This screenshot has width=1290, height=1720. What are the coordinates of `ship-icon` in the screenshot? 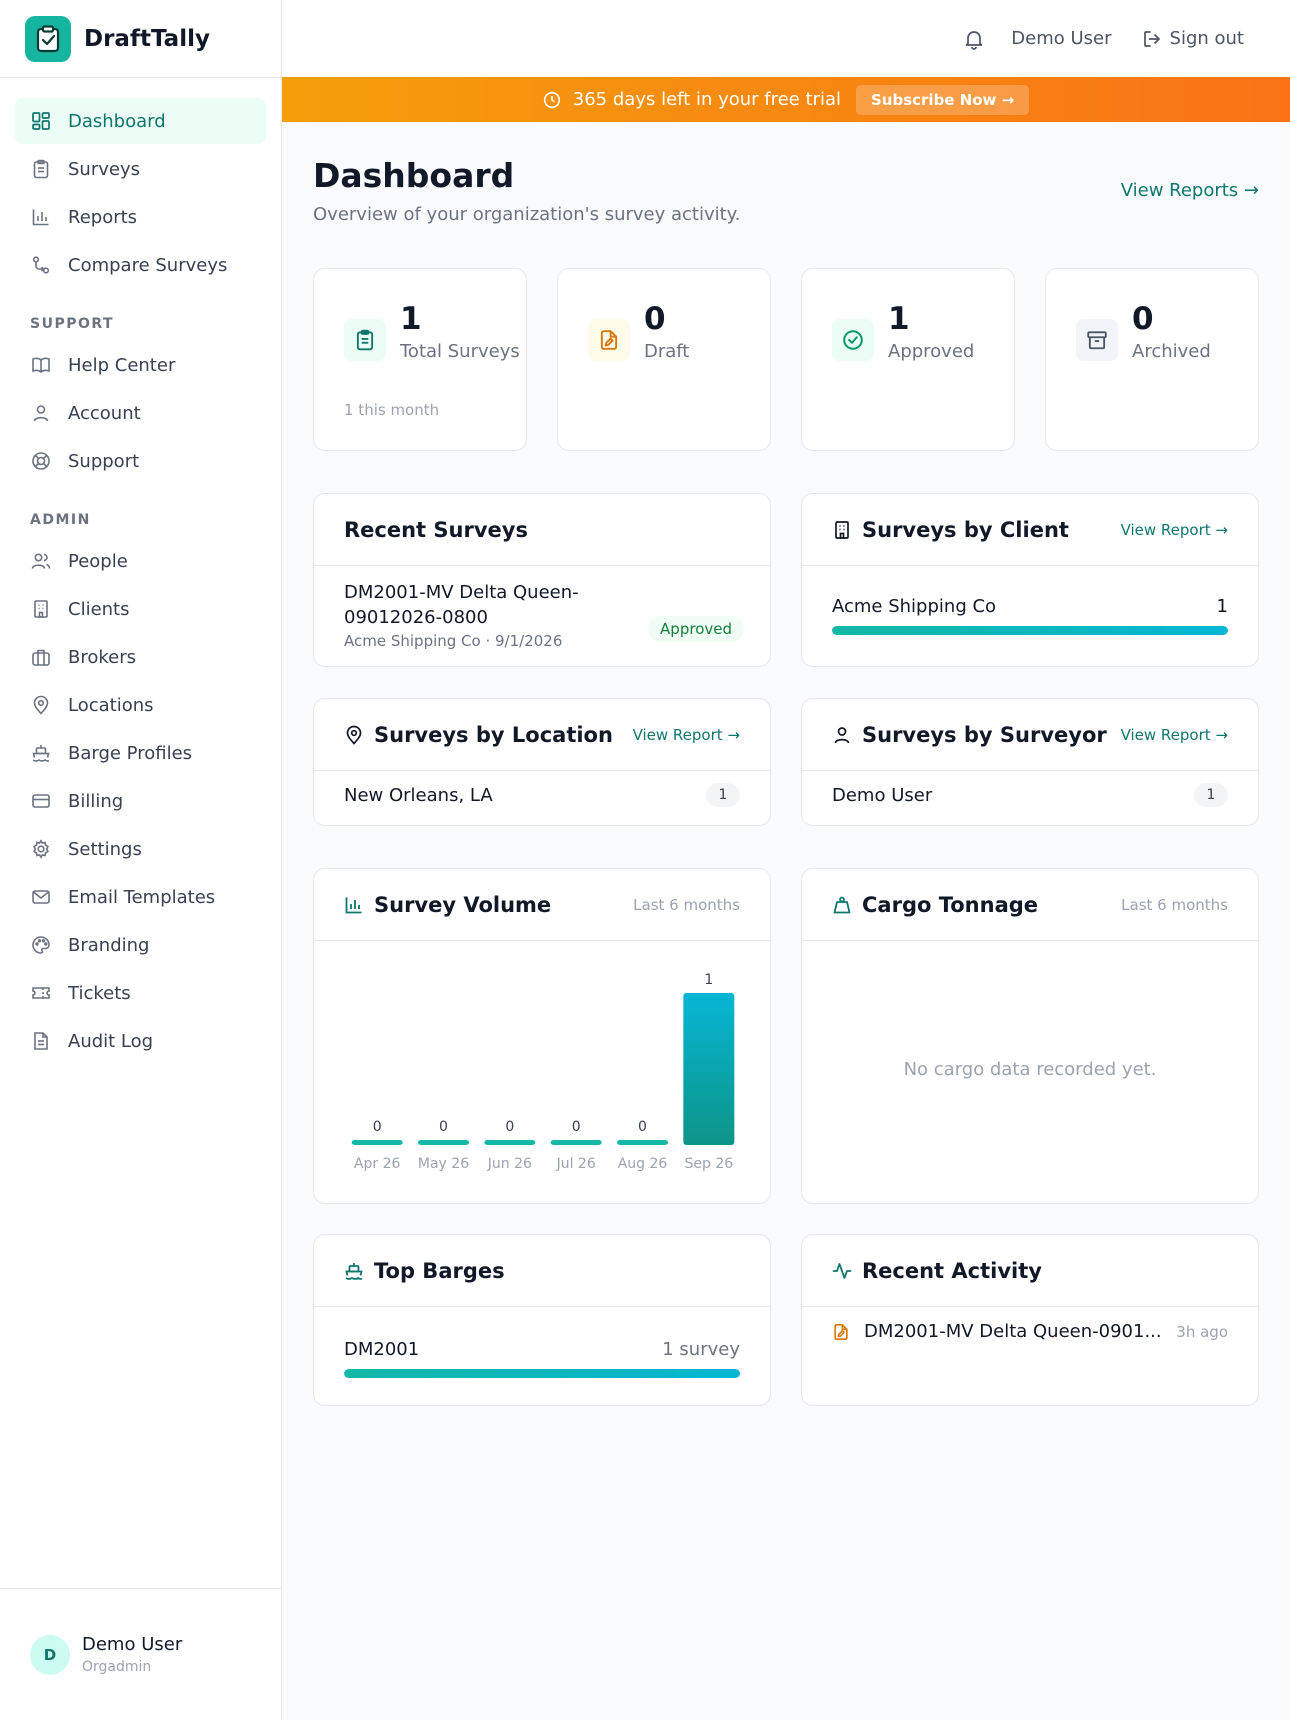 It's located at (41, 753).